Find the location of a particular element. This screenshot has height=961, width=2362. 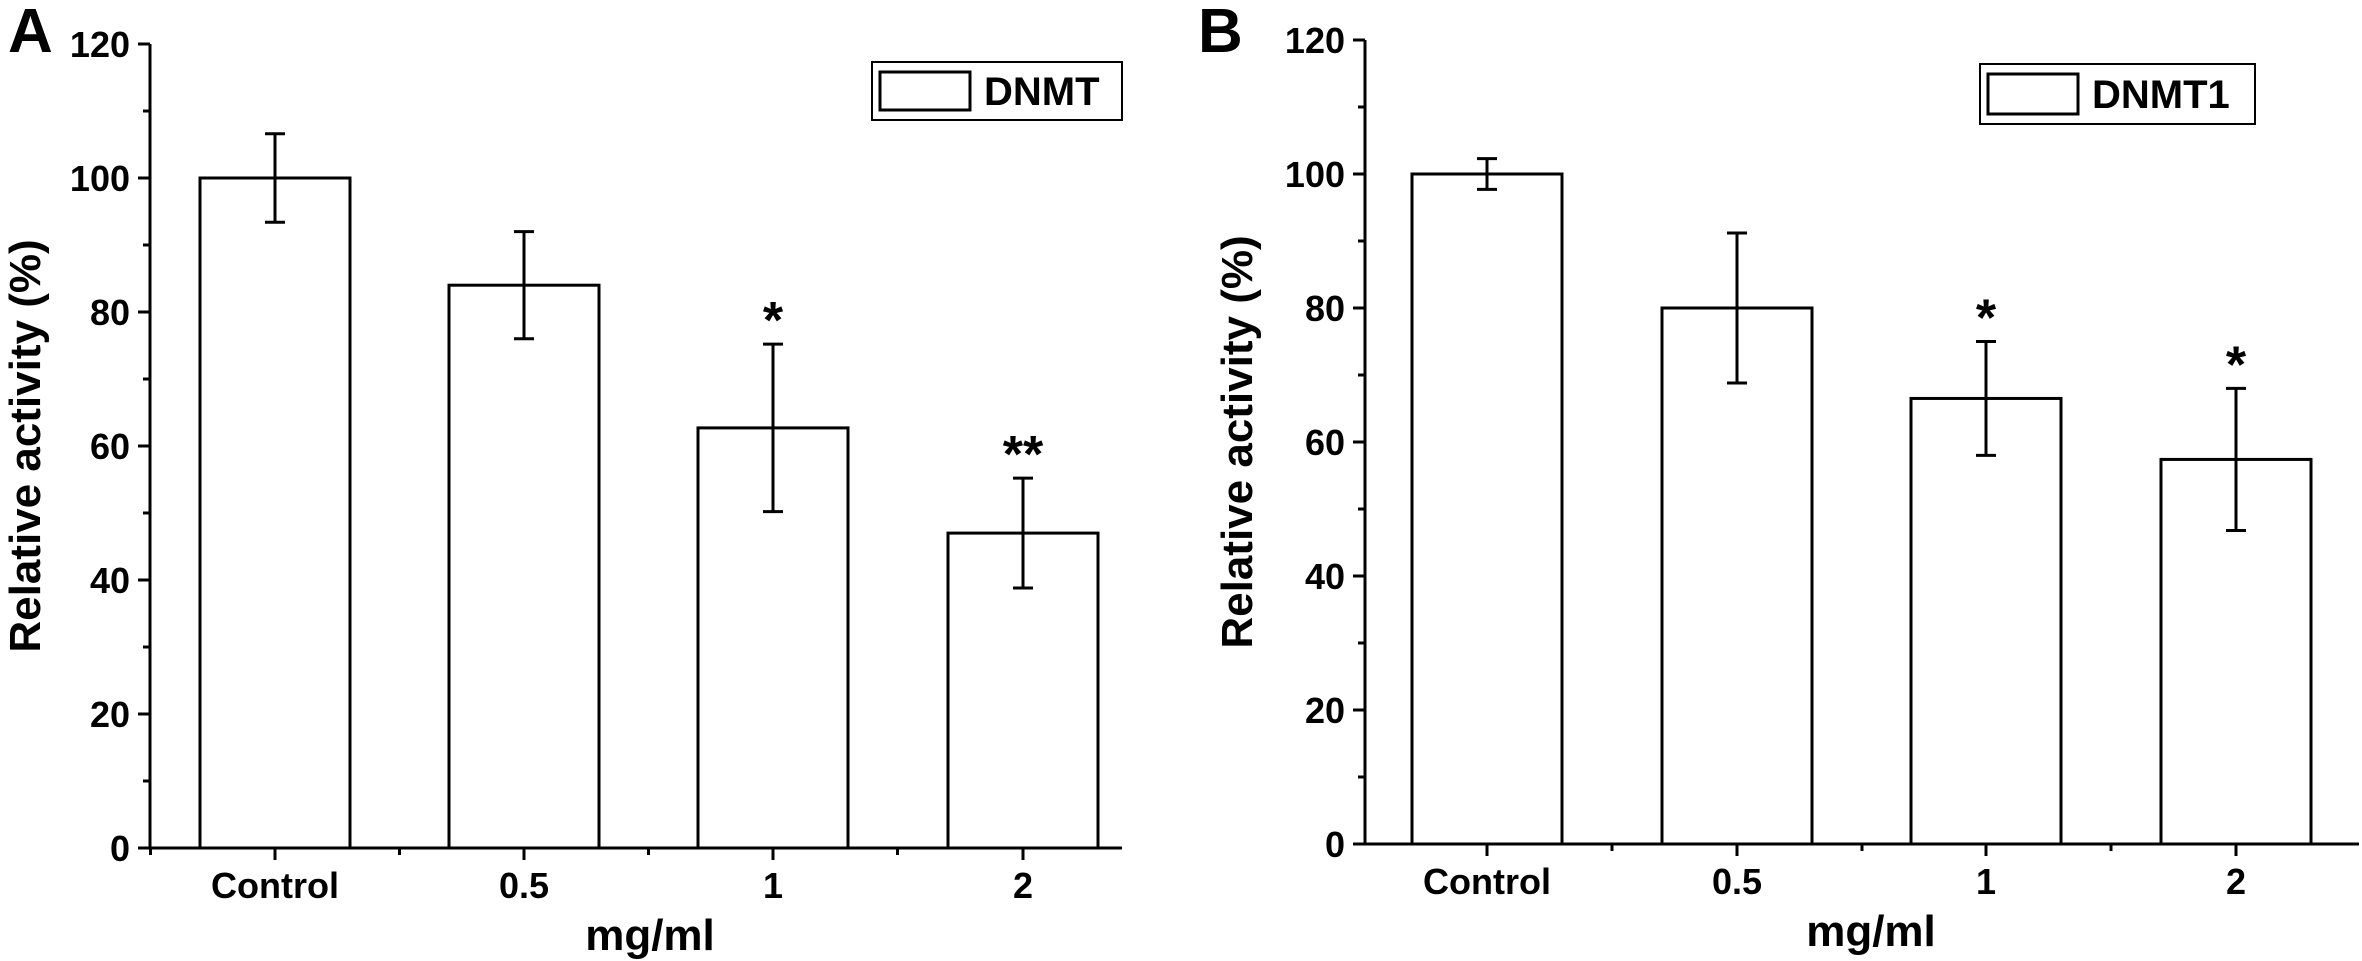

legend: DNMT1 is located at coordinates (2117, 94).